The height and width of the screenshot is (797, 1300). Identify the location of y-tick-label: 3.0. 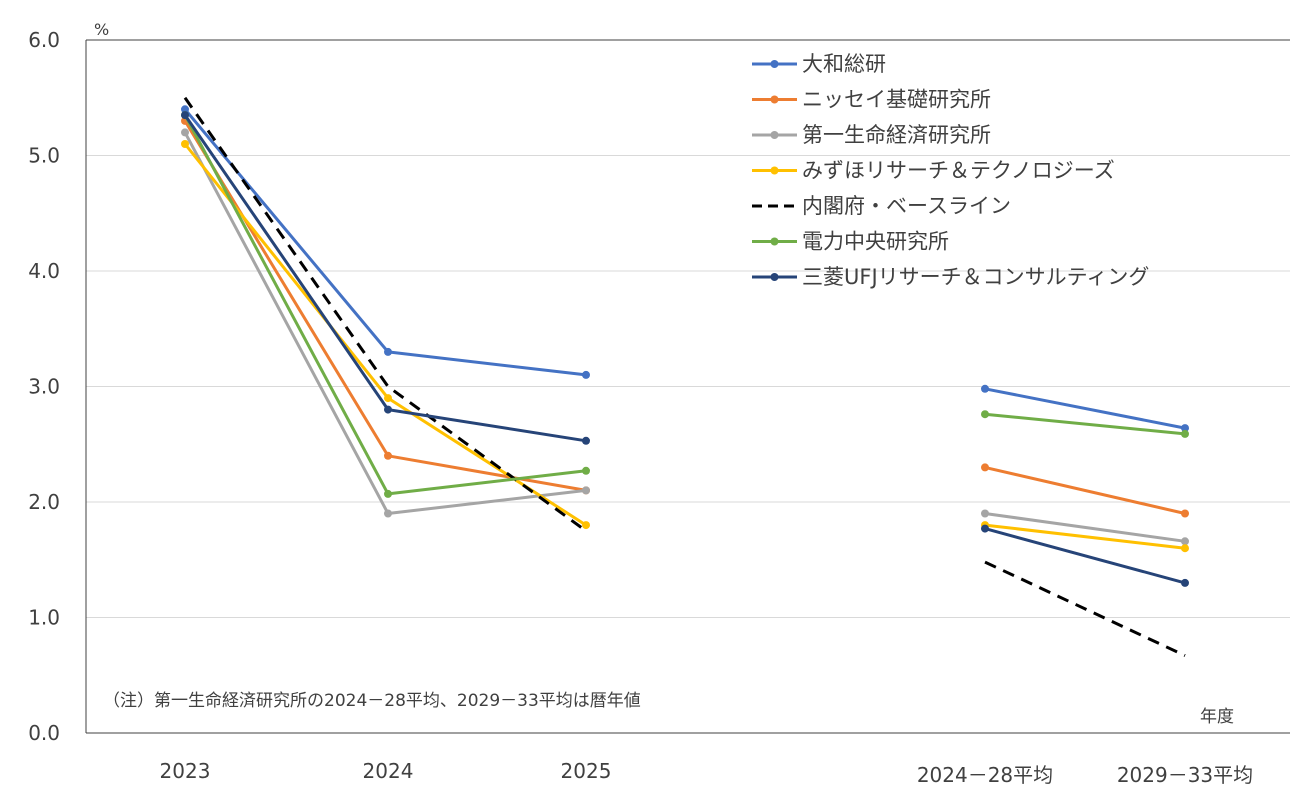
(44, 387).